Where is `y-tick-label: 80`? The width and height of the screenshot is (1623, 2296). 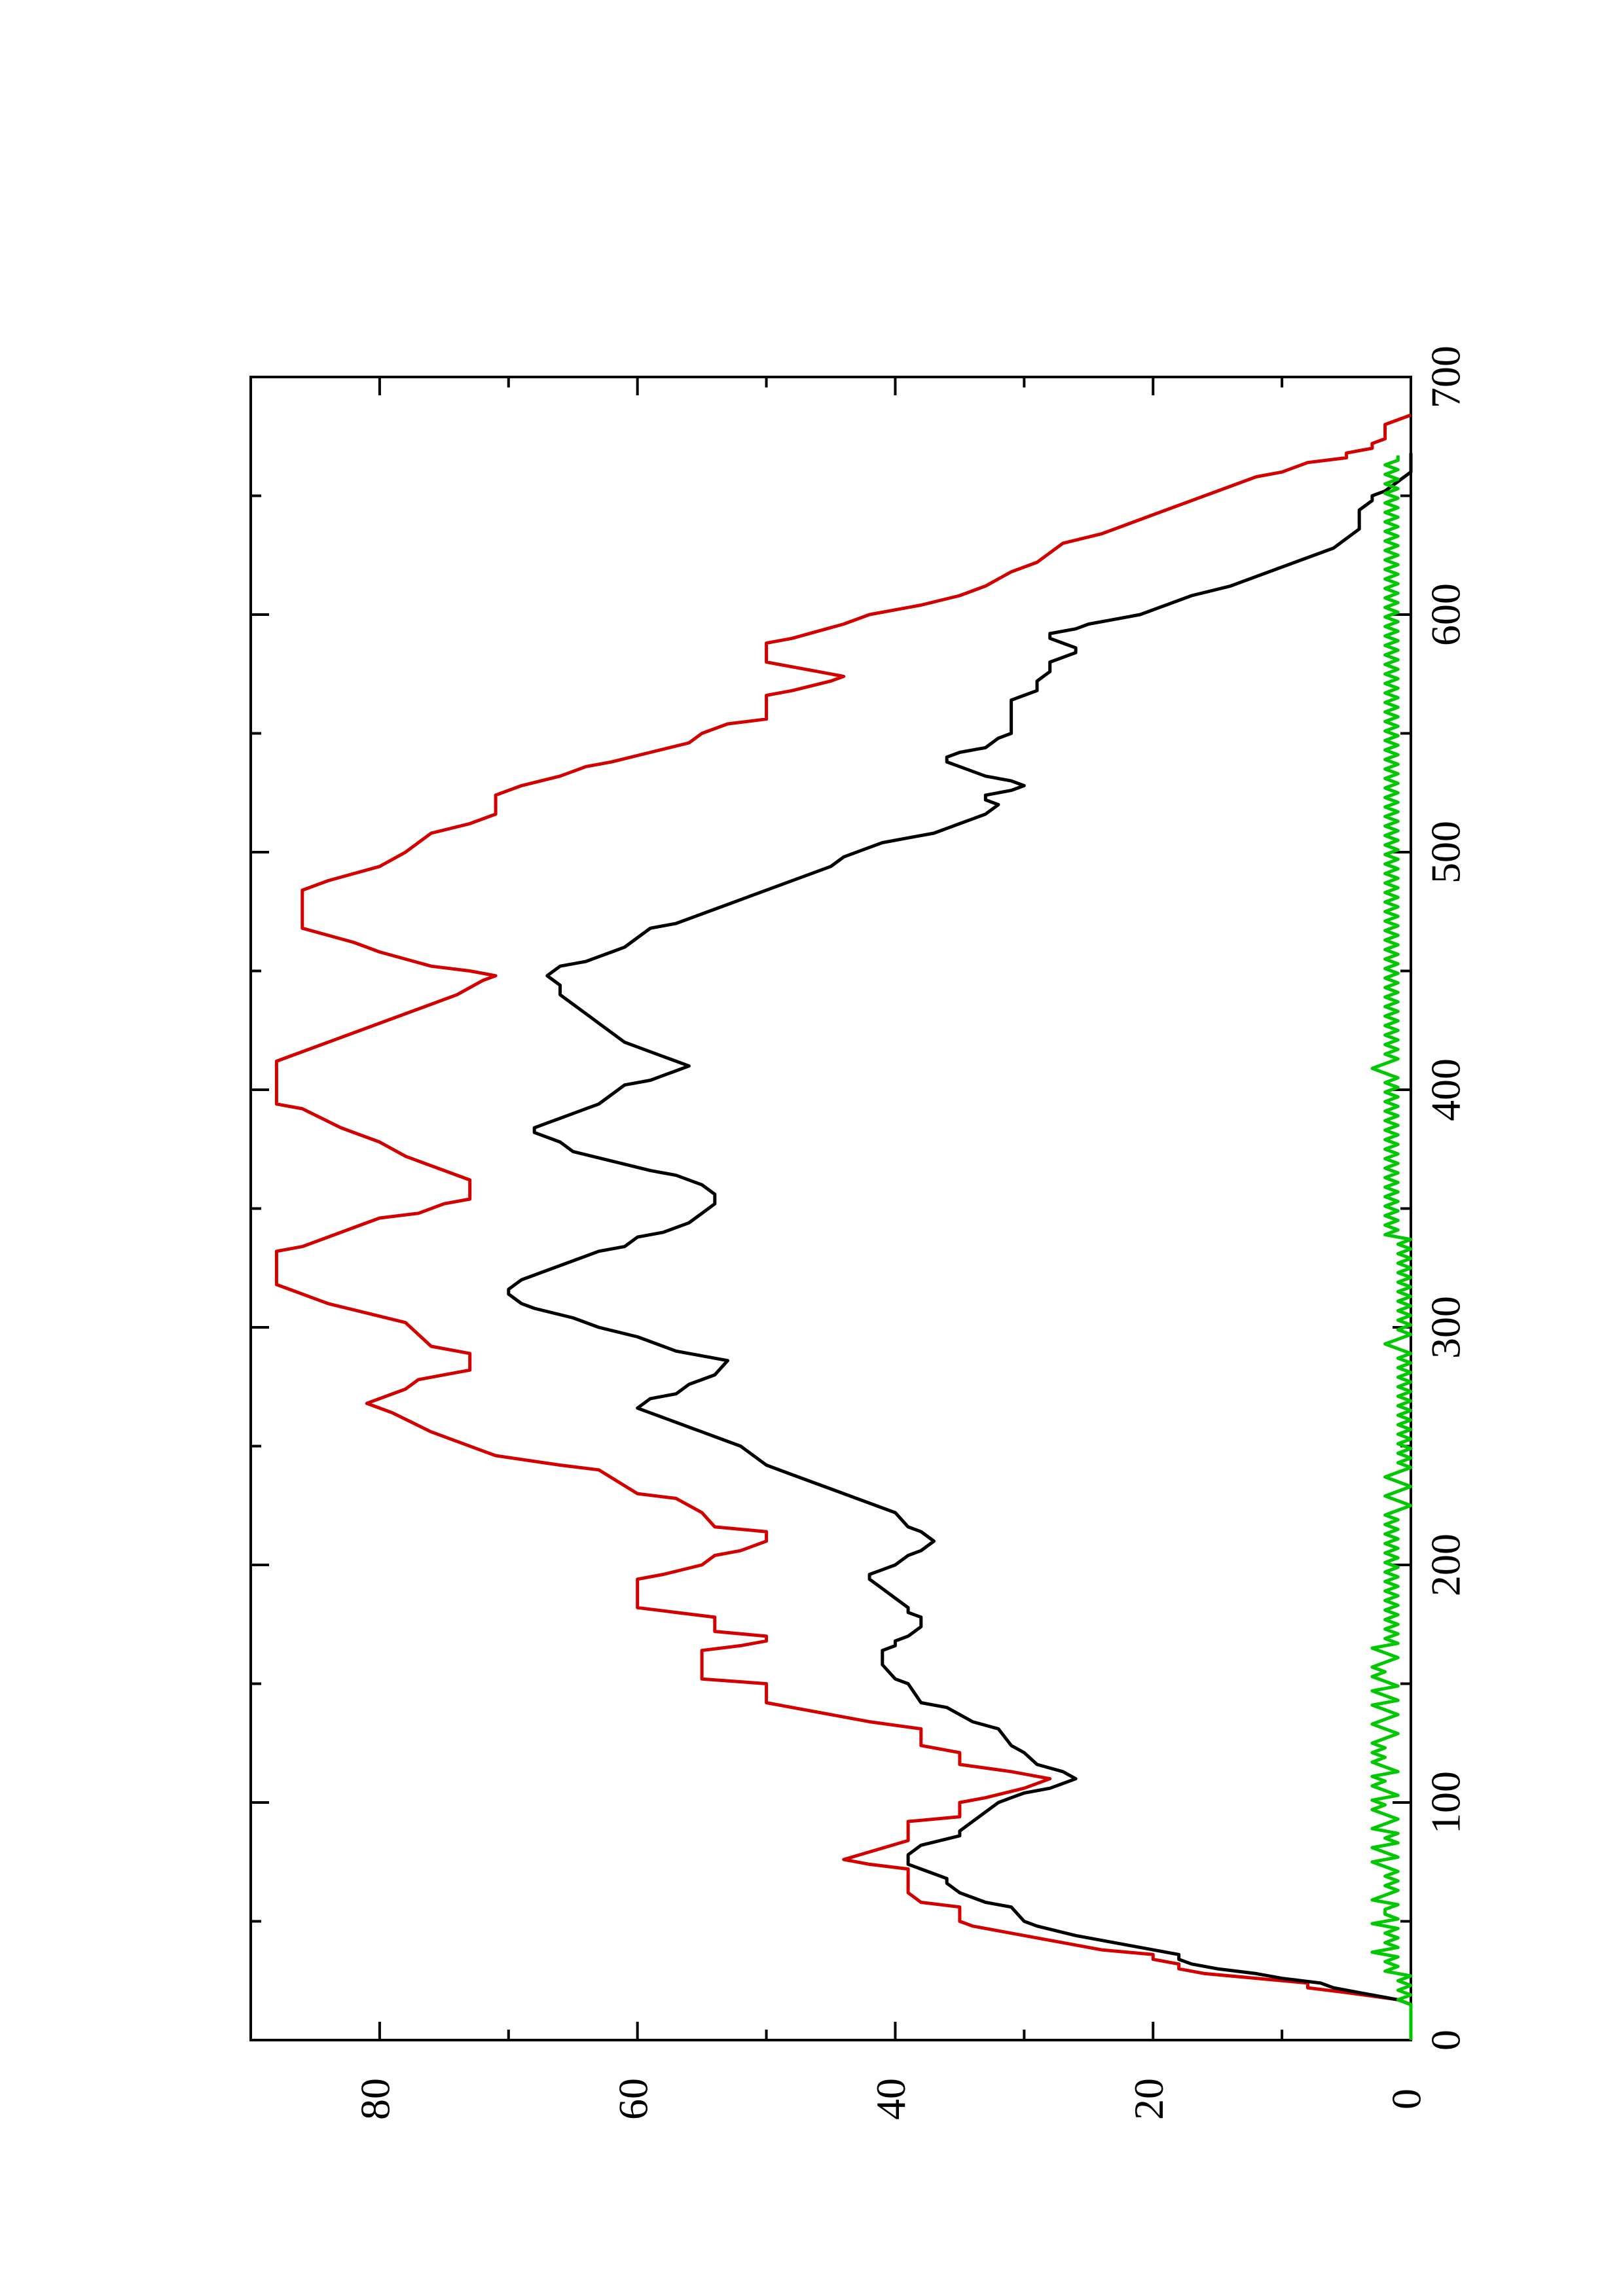
y-tick-label: 80 is located at coordinates (375, 2099).